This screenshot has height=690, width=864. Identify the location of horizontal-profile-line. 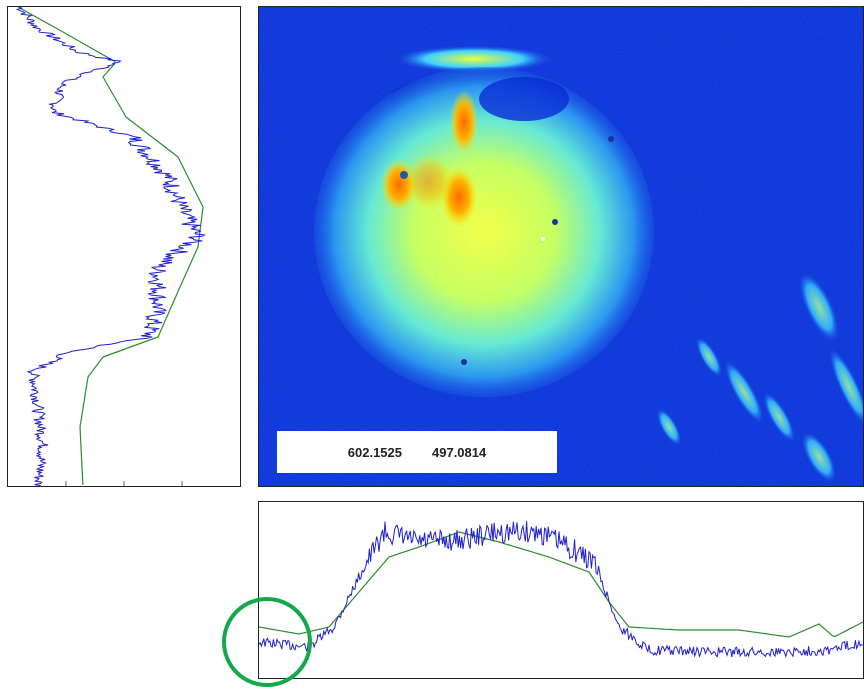
(561, 590).